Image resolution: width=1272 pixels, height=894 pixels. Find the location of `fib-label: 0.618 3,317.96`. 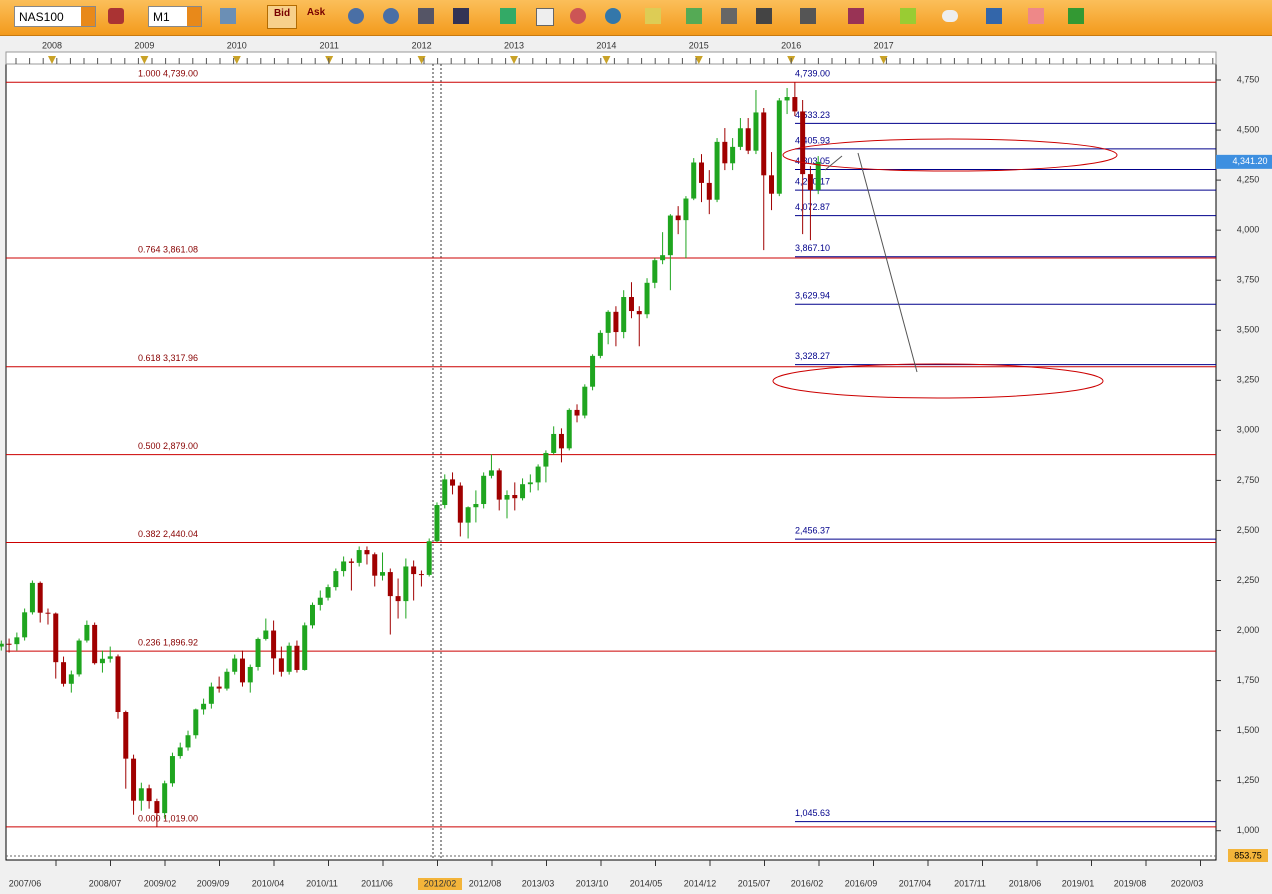

fib-label: 0.618 3,317.96 is located at coordinates (168, 358).